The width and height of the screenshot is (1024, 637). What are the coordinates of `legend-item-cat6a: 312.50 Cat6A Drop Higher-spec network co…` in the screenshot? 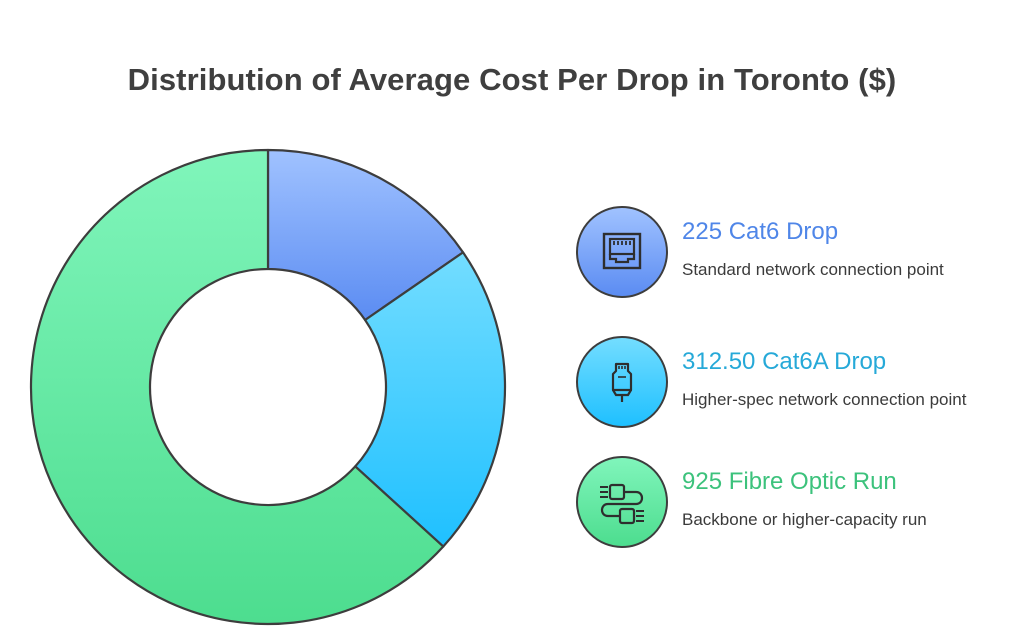 It's located at (796, 386).